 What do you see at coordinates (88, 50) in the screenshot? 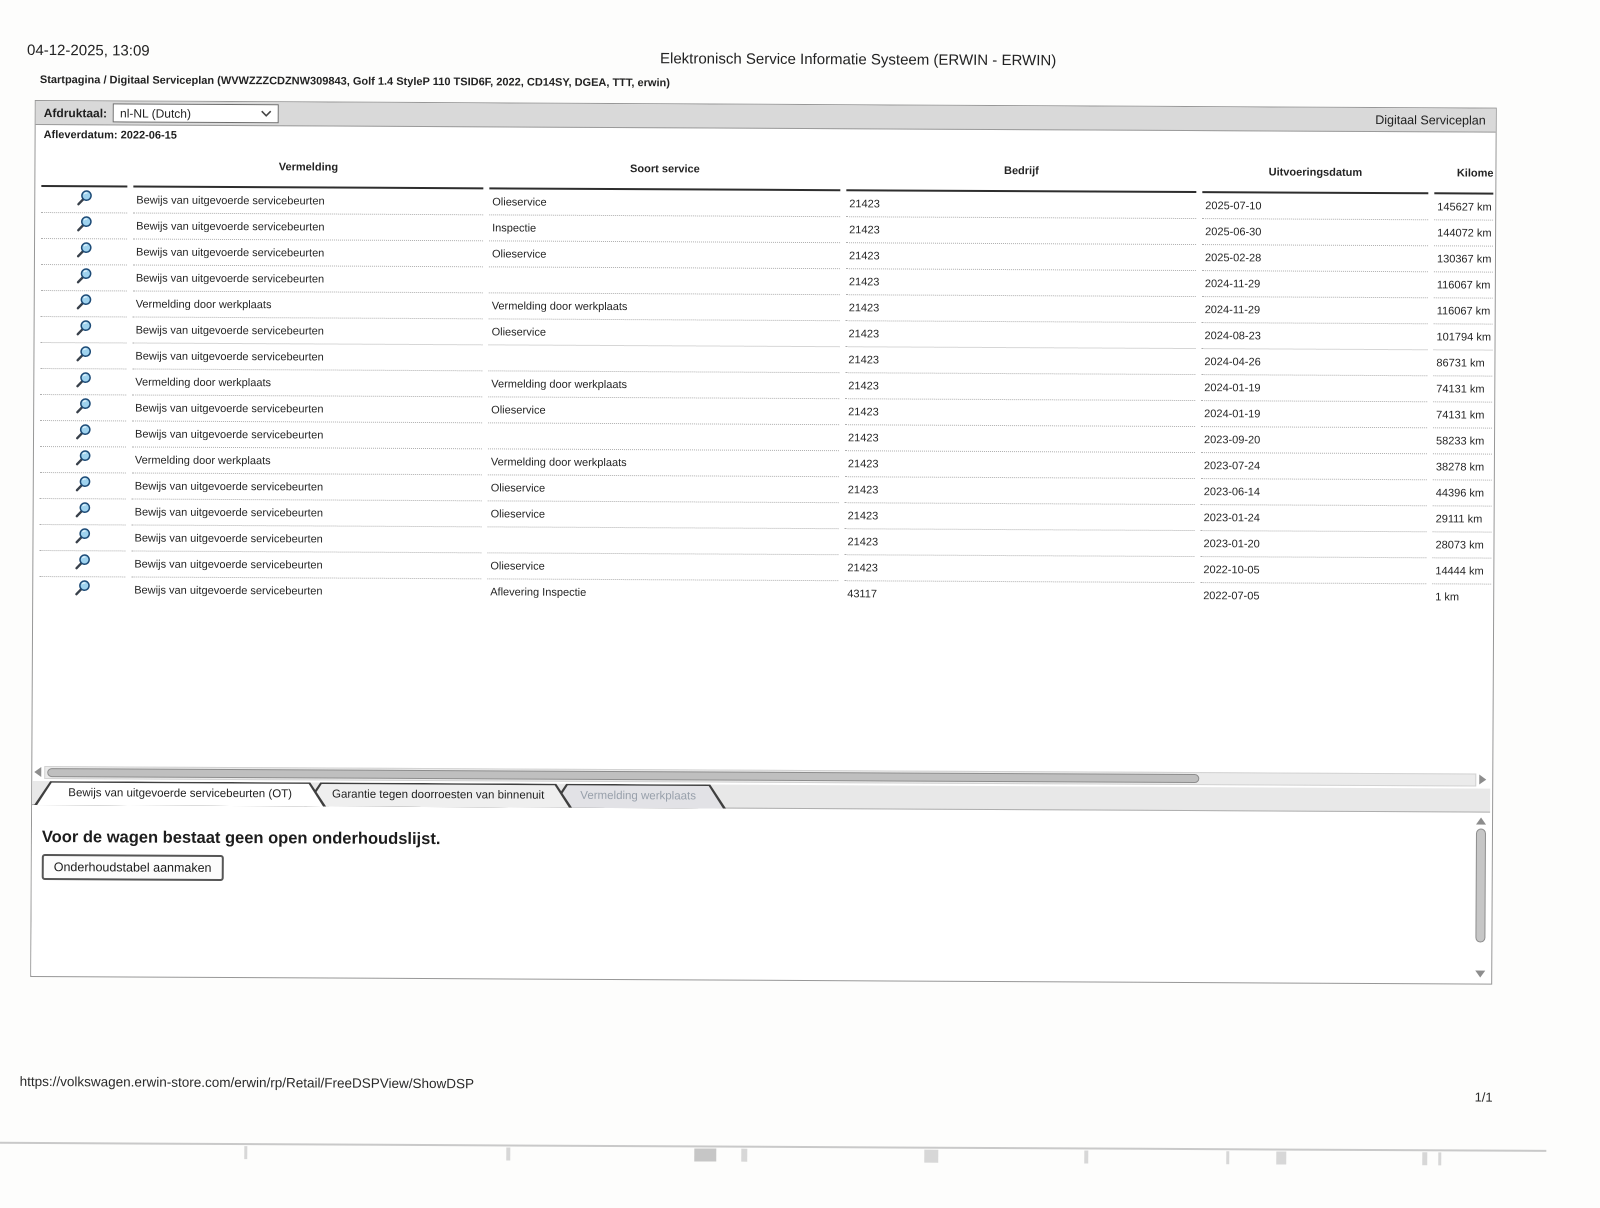
I see `print-datetime: 04-12-2025, 13:09` at bounding box center [88, 50].